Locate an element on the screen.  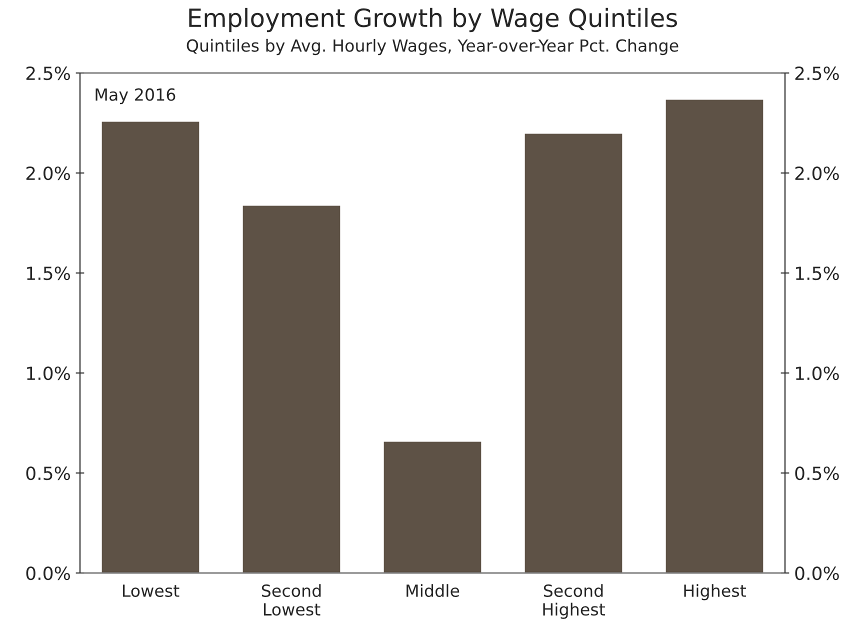
annotation: May 2016 is located at coordinates (136, 96).